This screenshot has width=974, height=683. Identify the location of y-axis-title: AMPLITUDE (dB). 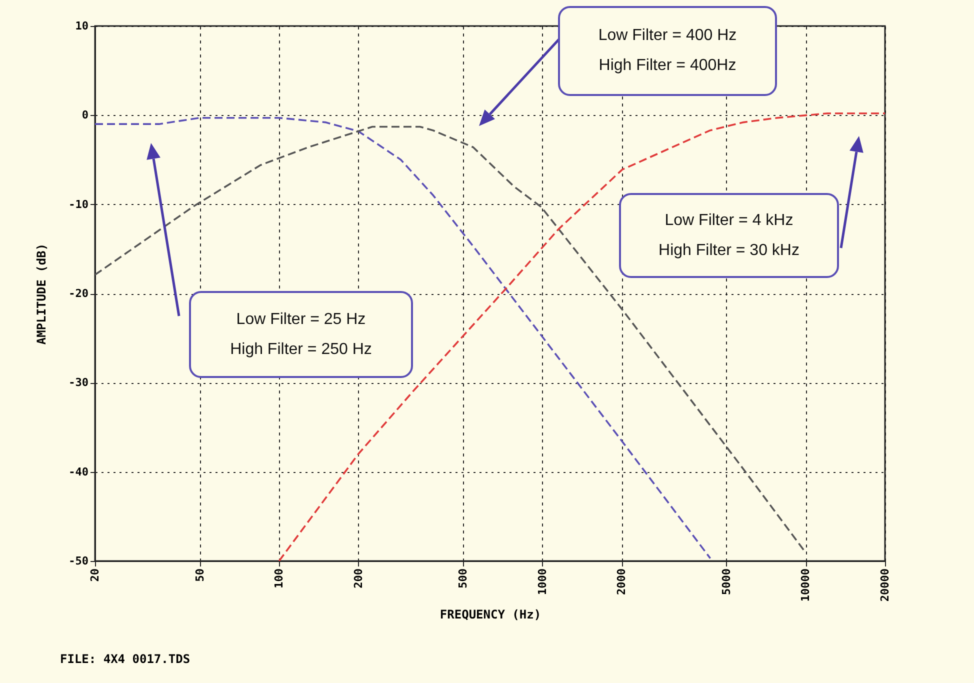
(41, 294).